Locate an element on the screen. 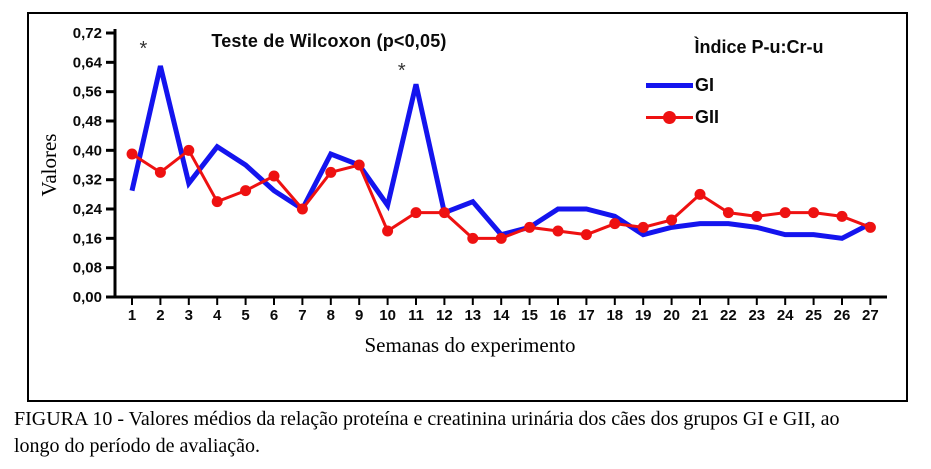  gi-line-swatch is located at coordinates (669, 85).